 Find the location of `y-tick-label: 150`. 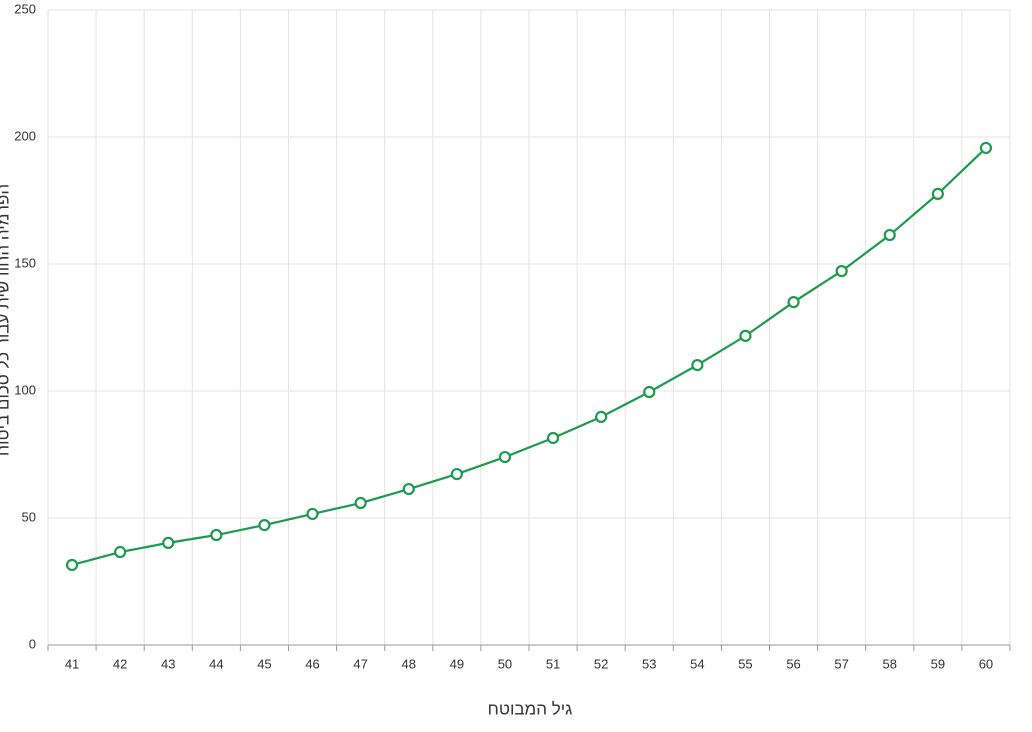

y-tick-label: 150 is located at coordinates (25, 262).